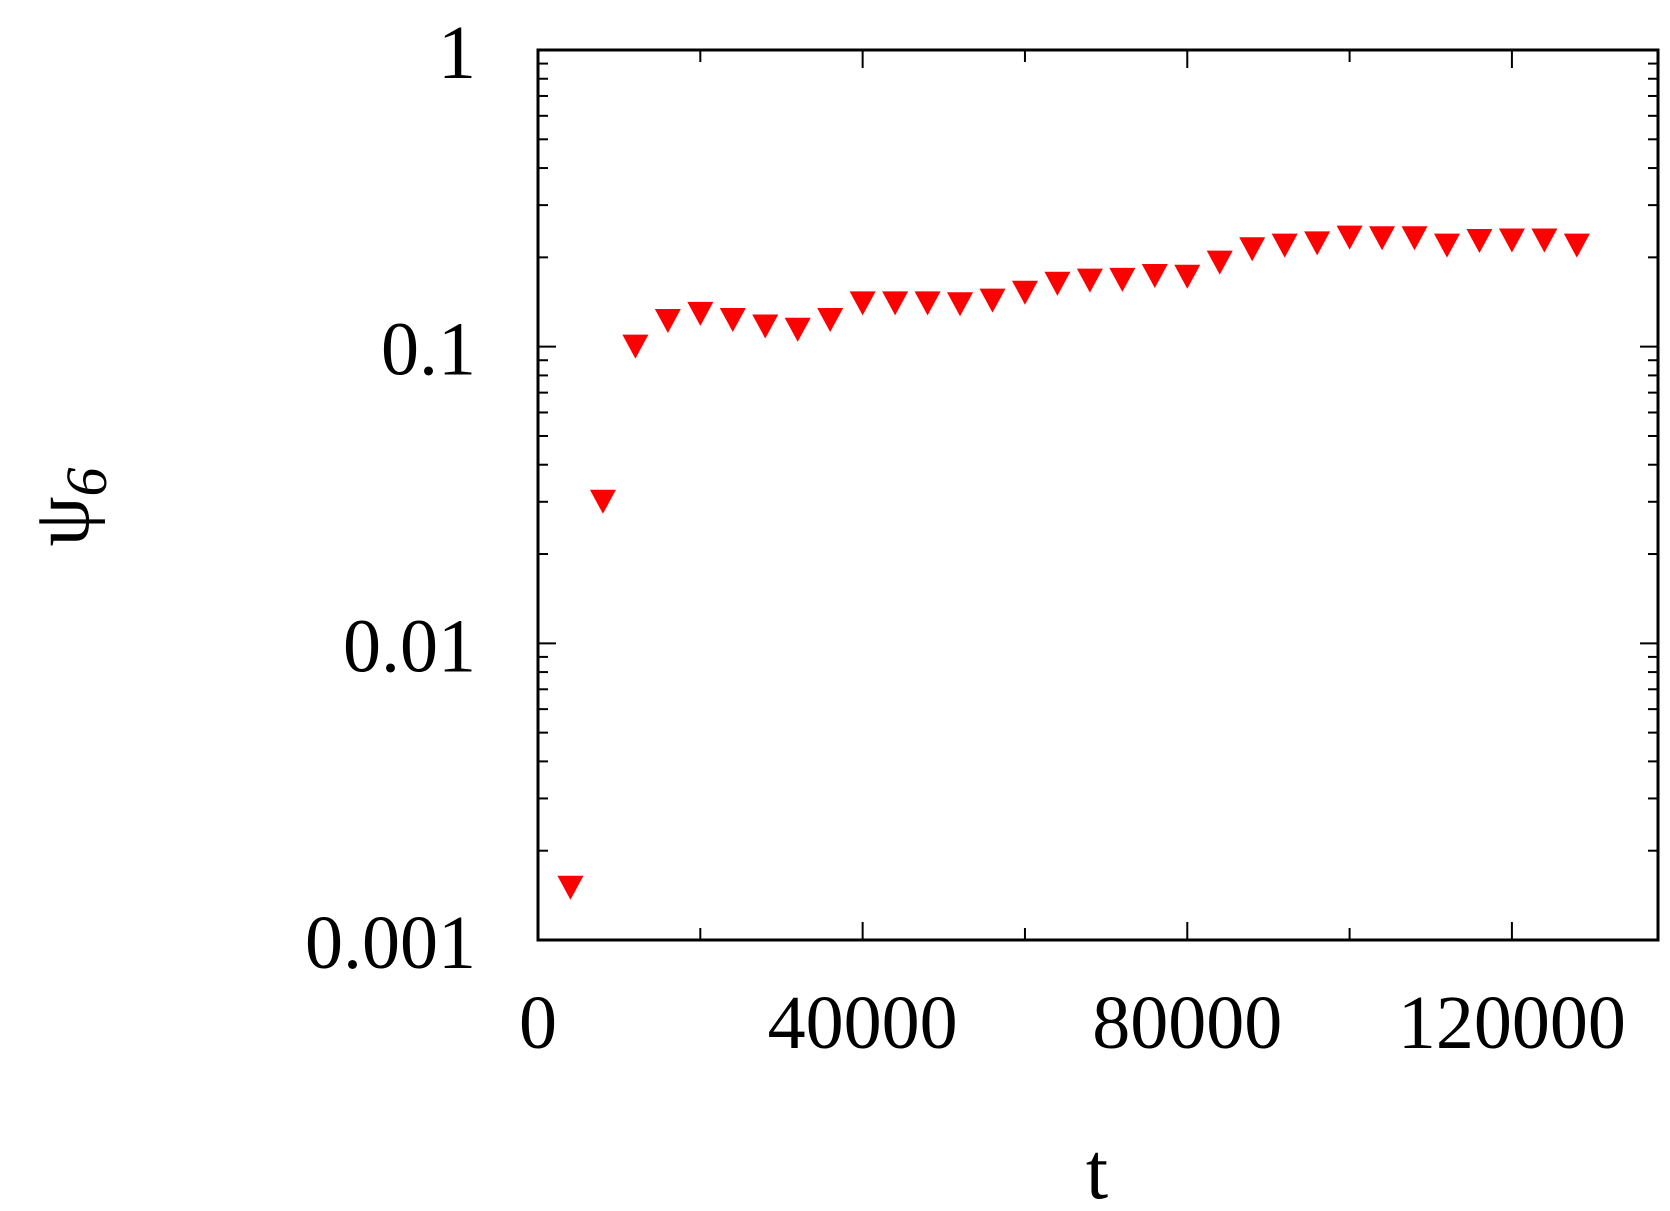 The width and height of the screenshot is (1670, 1211). Describe the element at coordinates (62, 521) in the screenshot. I see `y-axis-label: ψ` at that location.